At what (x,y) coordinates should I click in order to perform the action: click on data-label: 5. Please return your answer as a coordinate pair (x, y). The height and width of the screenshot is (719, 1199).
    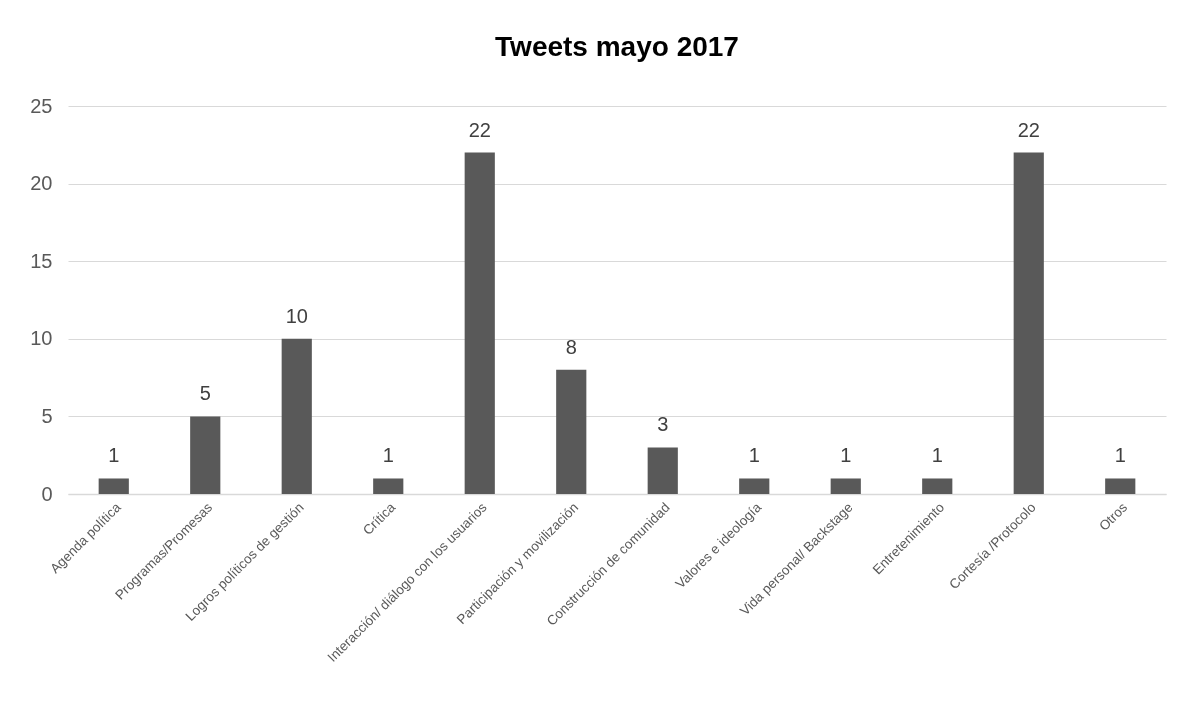
    Looking at the image, I should click on (205, 393).